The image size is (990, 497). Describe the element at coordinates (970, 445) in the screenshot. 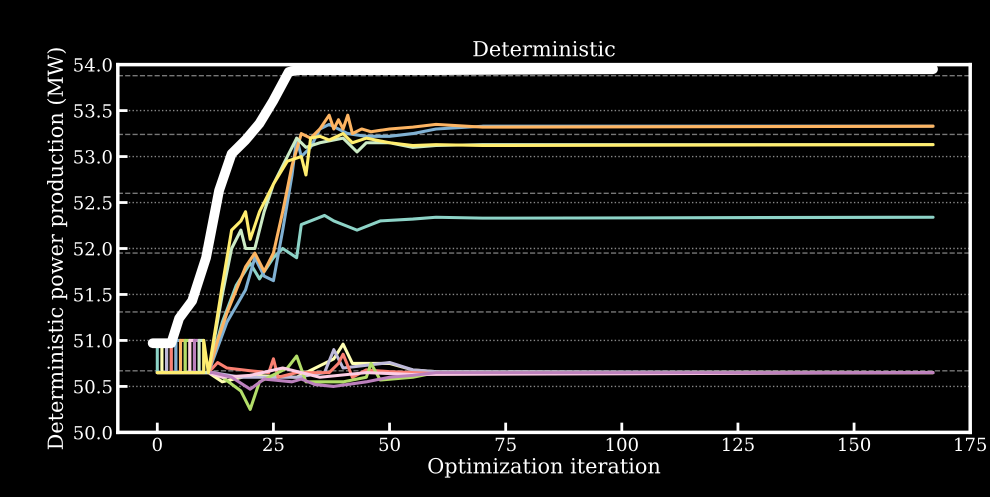

I see `x-tick-label: 175` at that location.